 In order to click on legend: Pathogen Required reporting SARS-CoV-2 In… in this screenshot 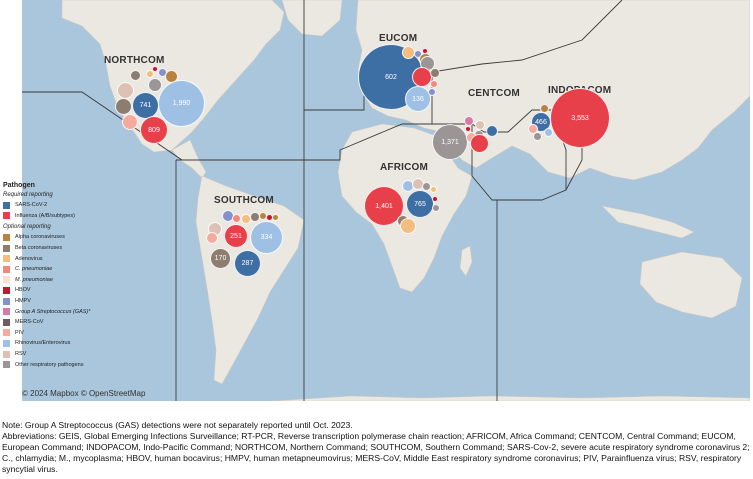, I will do `click(75, 276)`.